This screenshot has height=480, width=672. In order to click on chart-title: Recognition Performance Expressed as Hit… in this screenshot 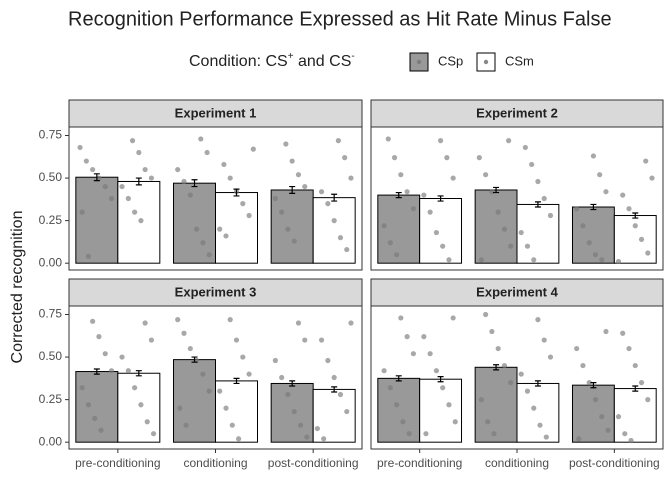, I will do `click(340, 19)`.